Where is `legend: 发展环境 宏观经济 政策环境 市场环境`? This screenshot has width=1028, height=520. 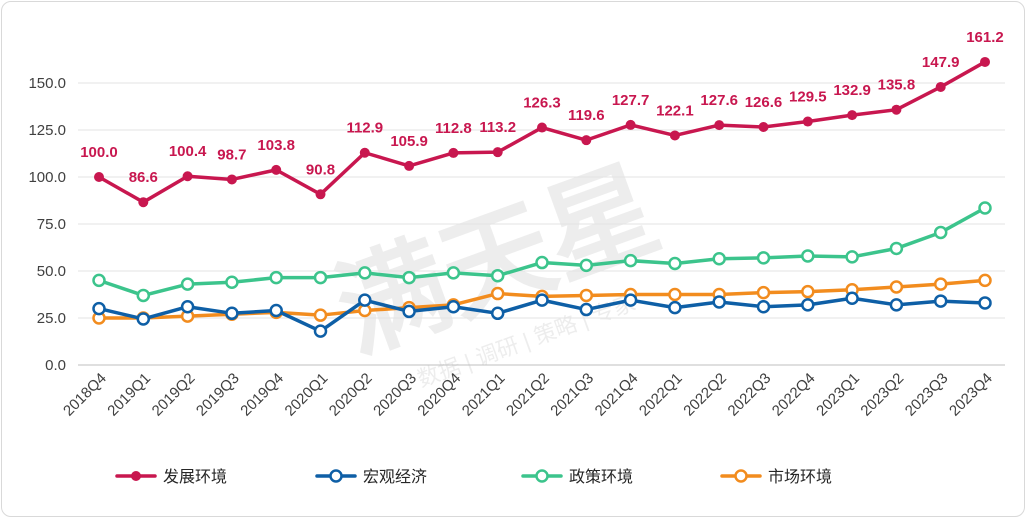
legend: 发展环境 宏观经济 政策环境 市场环境 is located at coordinates (473, 476).